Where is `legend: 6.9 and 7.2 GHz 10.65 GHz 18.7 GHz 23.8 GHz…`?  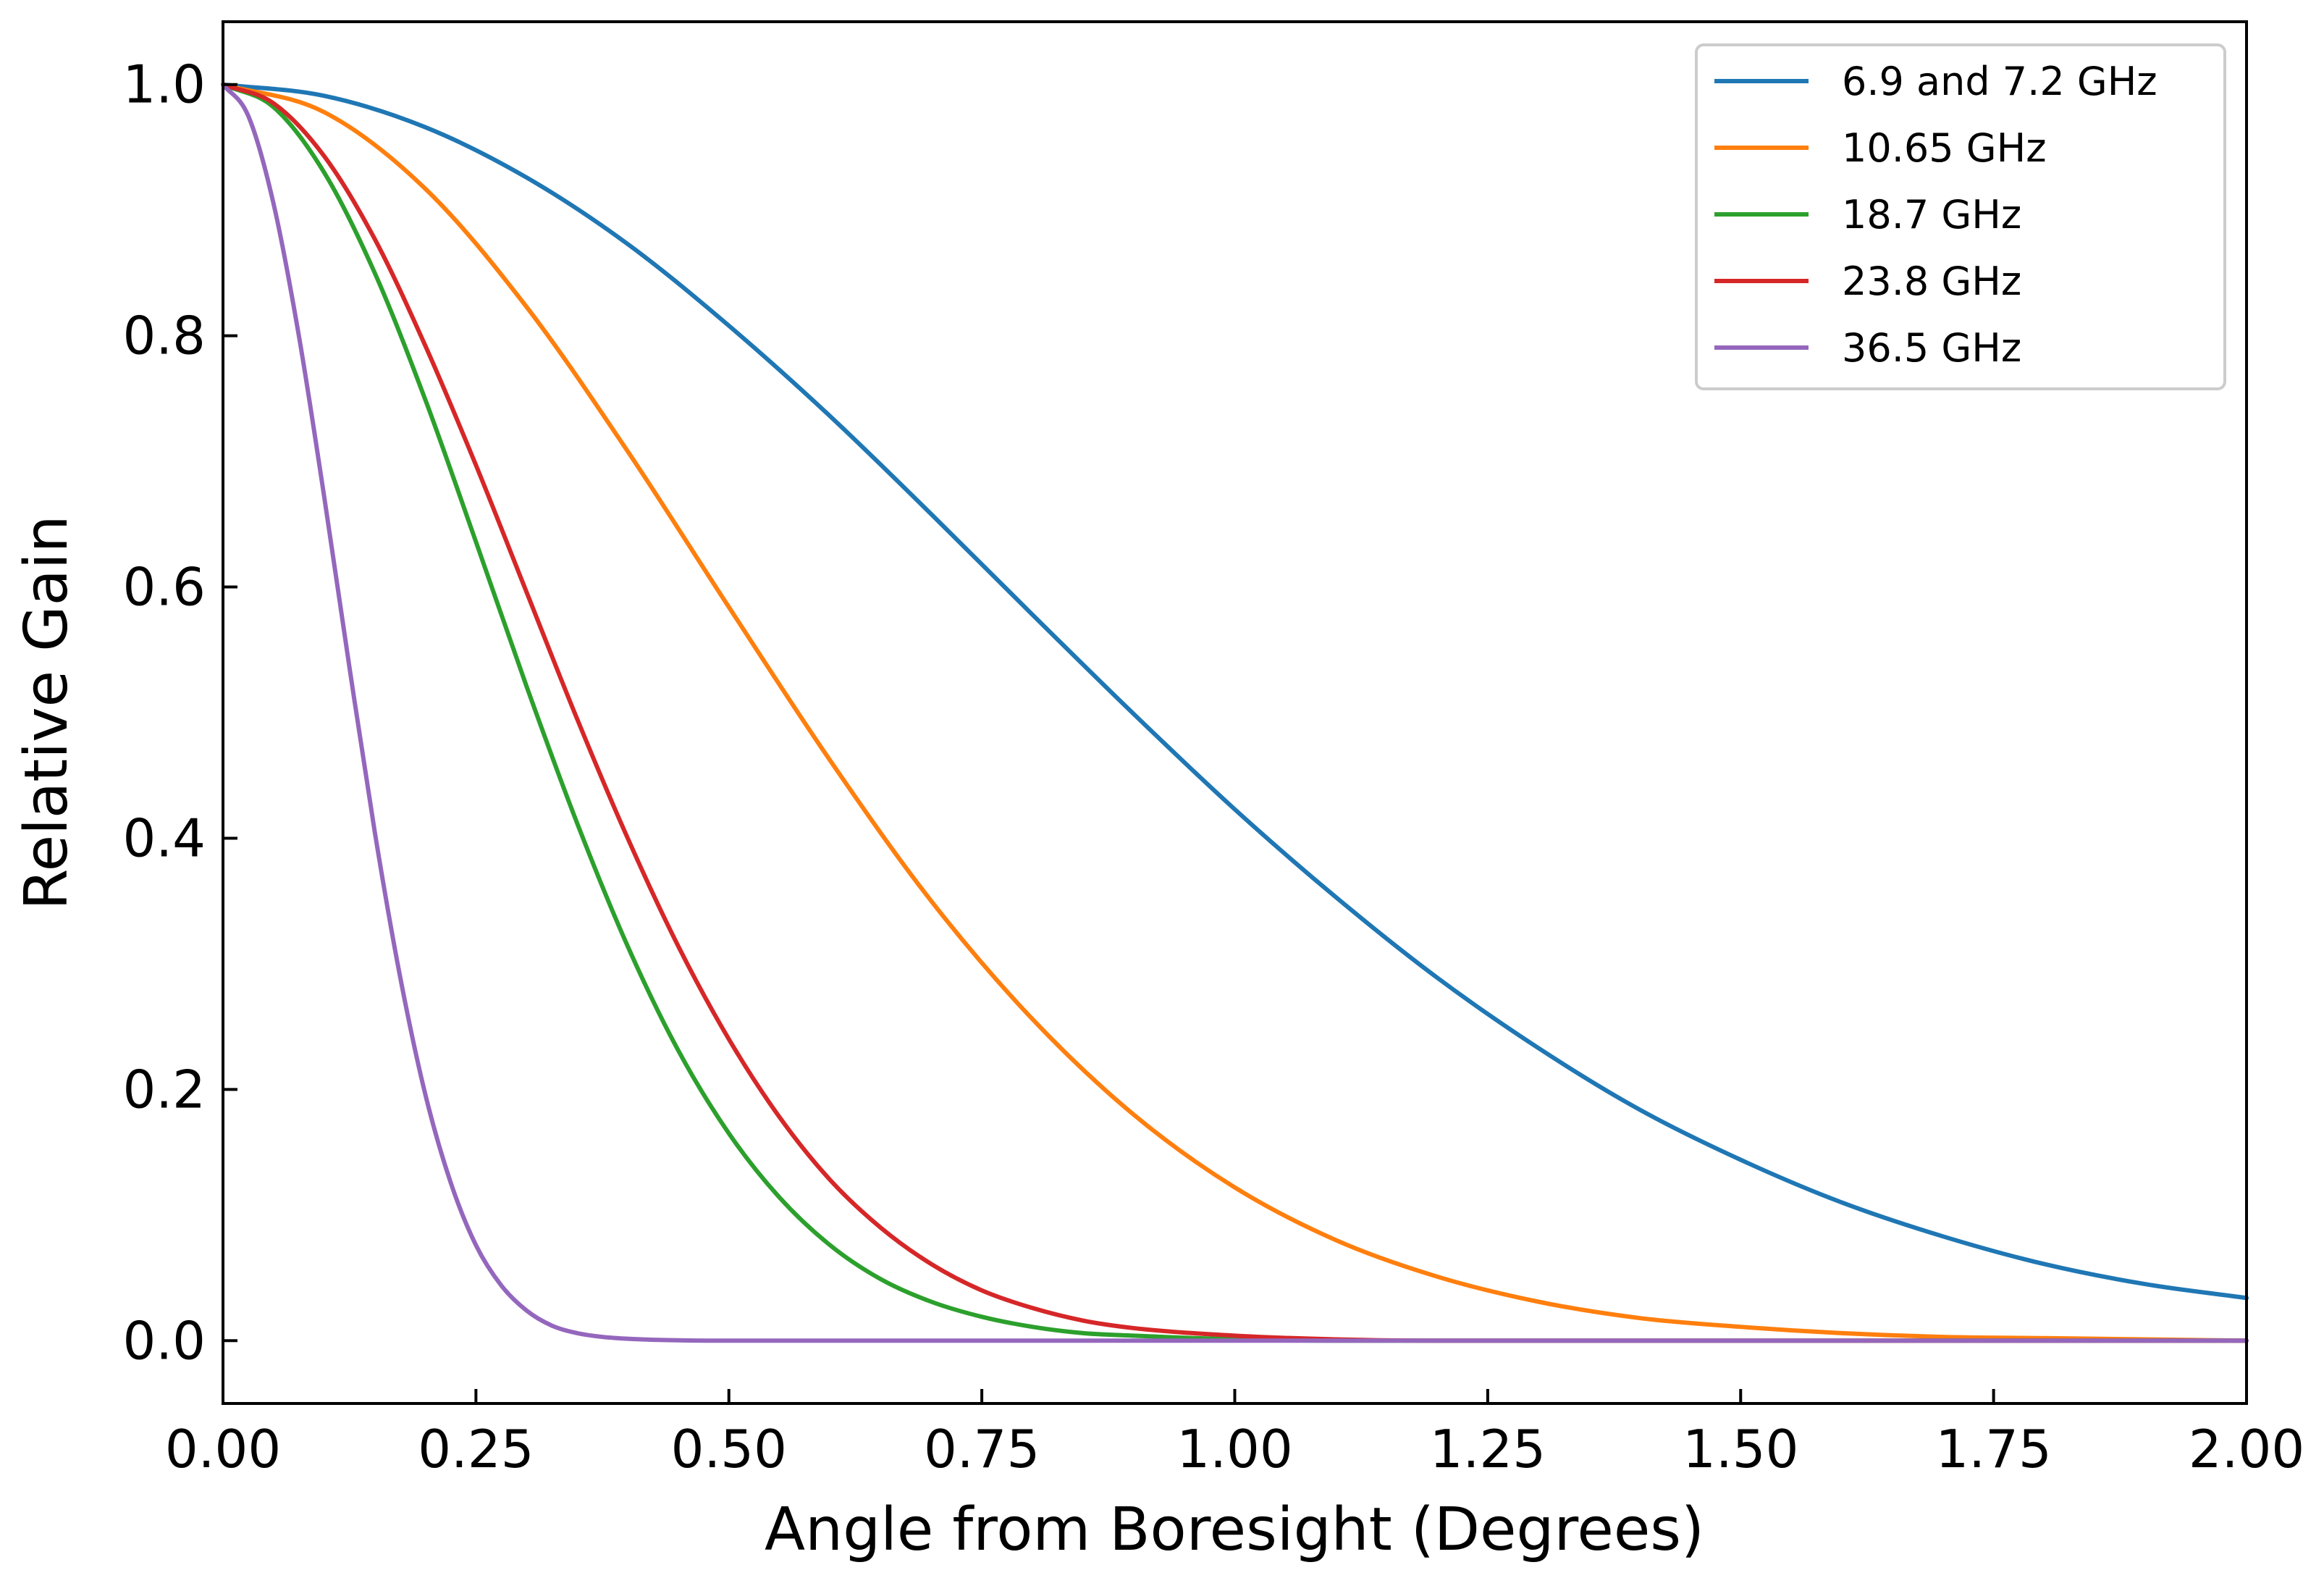
legend: 6.9 and 7.2 GHz 10.65 GHz 18.7 GHz 23.8 GHz… is located at coordinates (1960, 216).